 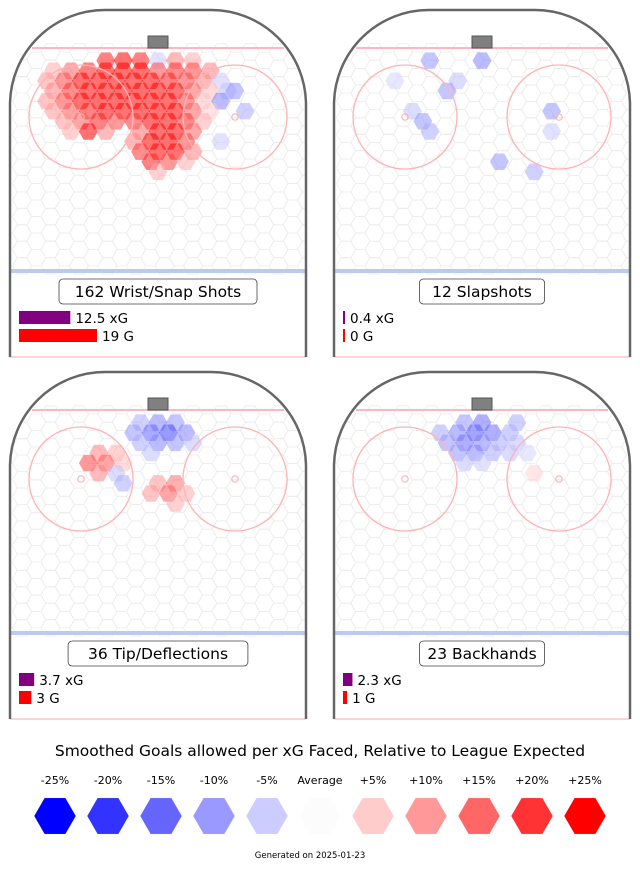 What do you see at coordinates (158, 654) in the screenshot?
I see `panel-title: 36 Tip/Deflections` at bounding box center [158, 654].